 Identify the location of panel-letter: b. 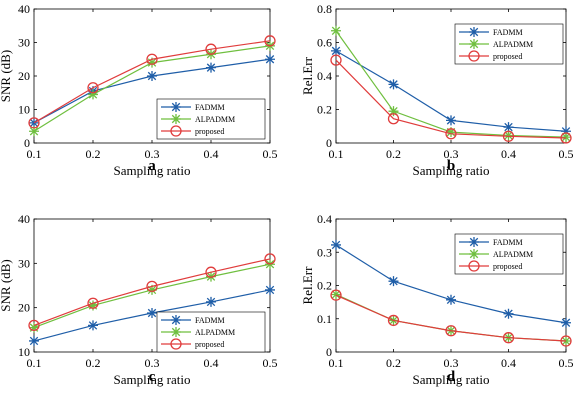
(451, 166).